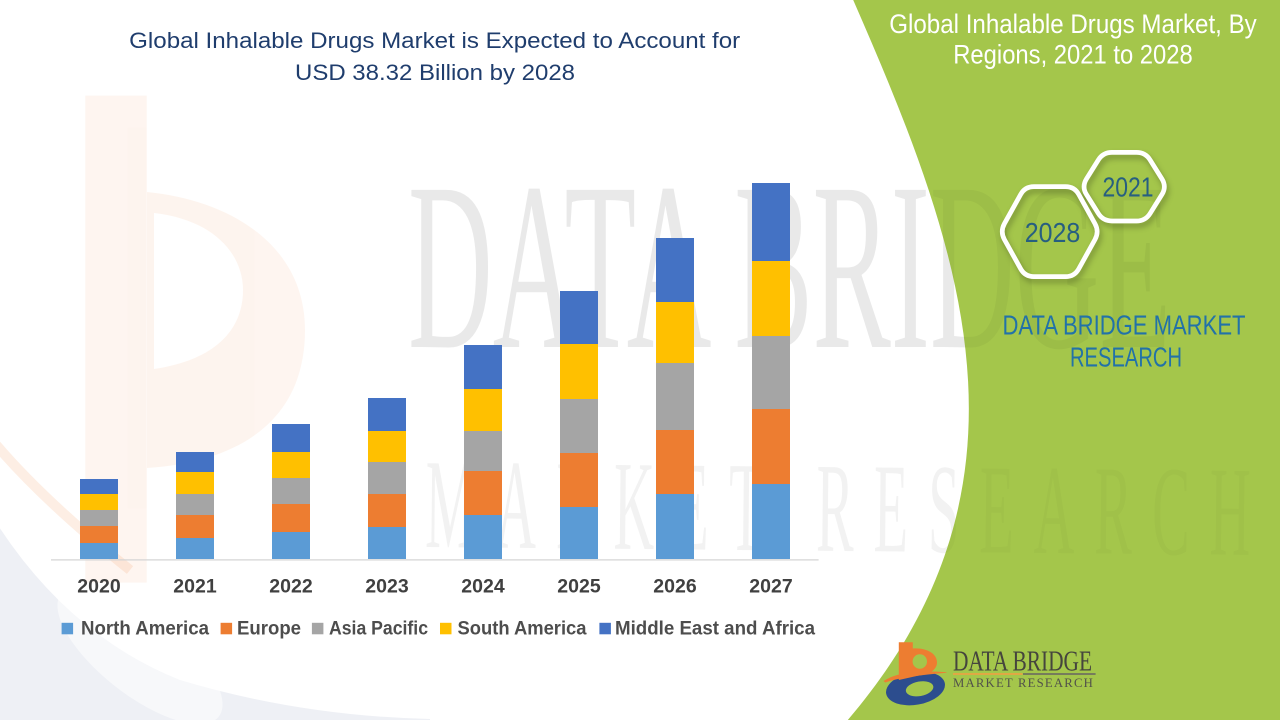 This screenshot has width=1280, height=720. What do you see at coordinates (522, 629) in the screenshot?
I see `svg-text: South America` at bounding box center [522, 629].